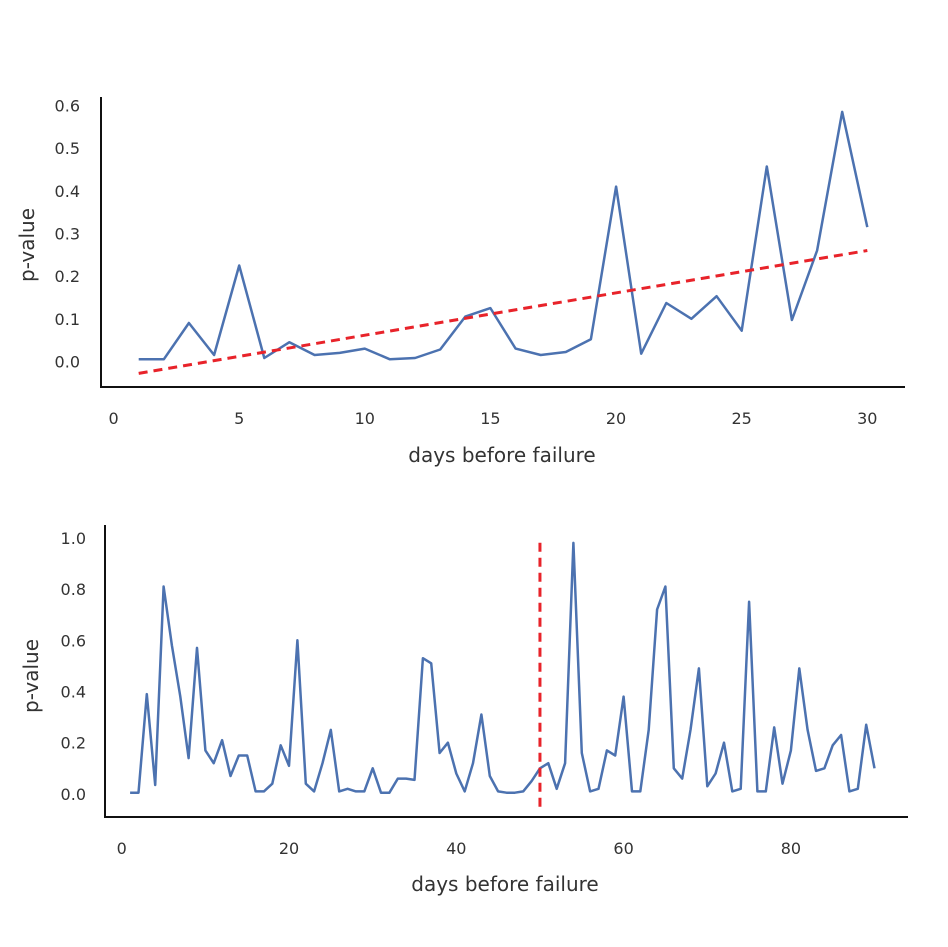  I want to click on top-chart-x-tick-label: 25, so click(742, 418).